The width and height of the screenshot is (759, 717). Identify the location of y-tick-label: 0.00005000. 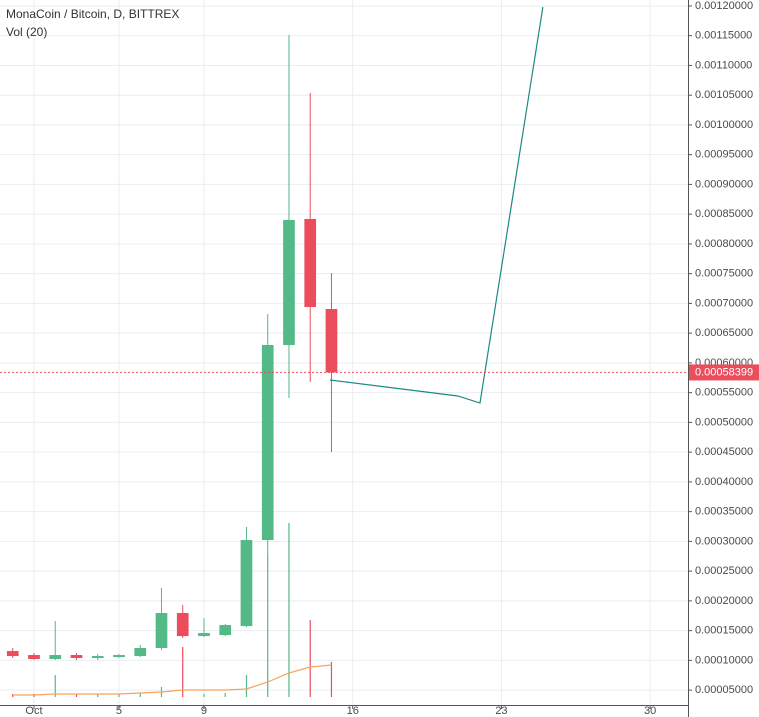
(724, 690).